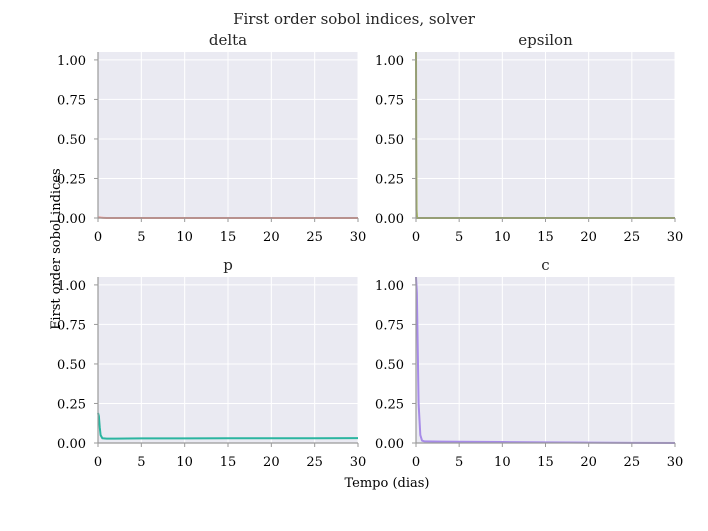  Describe the element at coordinates (386, 483) in the screenshot. I see `x-axis-label: Tempo (dias)` at that location.